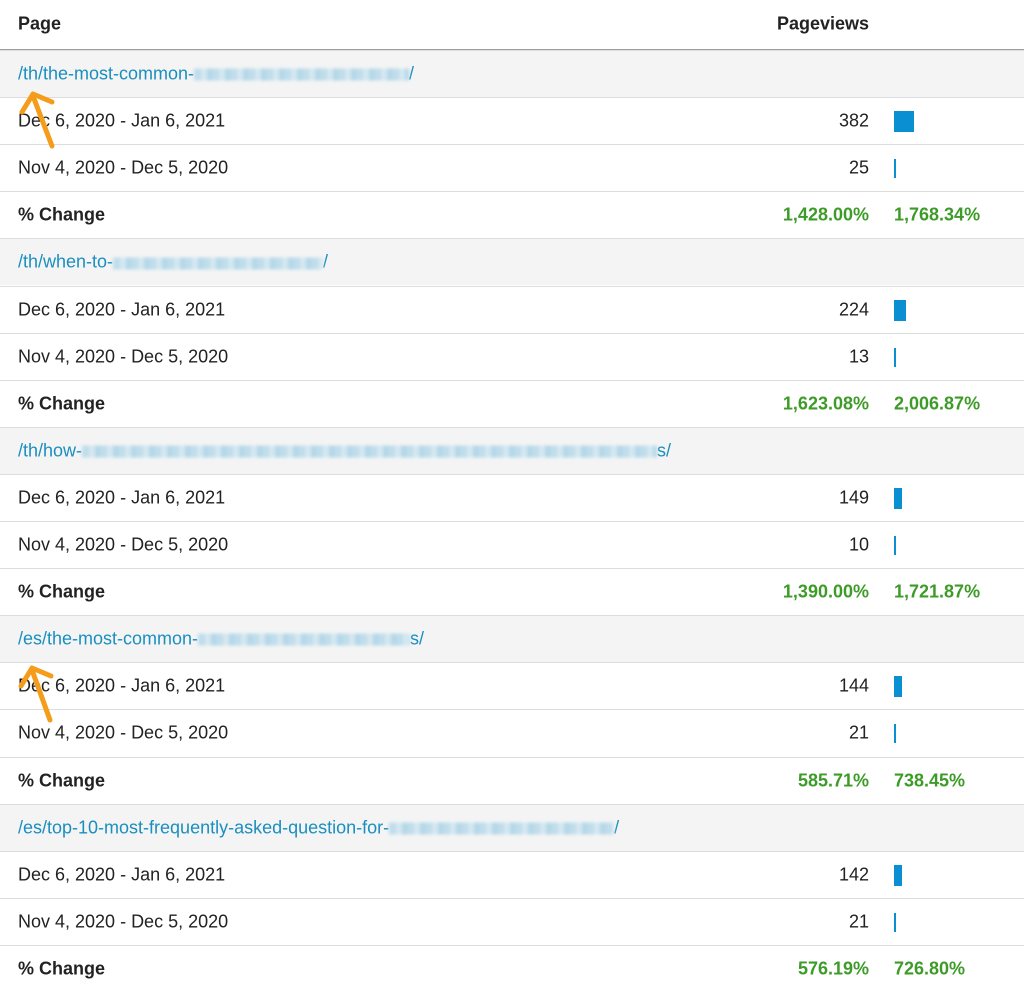  What do you see at coordinates (822, 23) in the screenshot?
I see `pageviews-header: Pageviews` at bounding box center [822, 23].